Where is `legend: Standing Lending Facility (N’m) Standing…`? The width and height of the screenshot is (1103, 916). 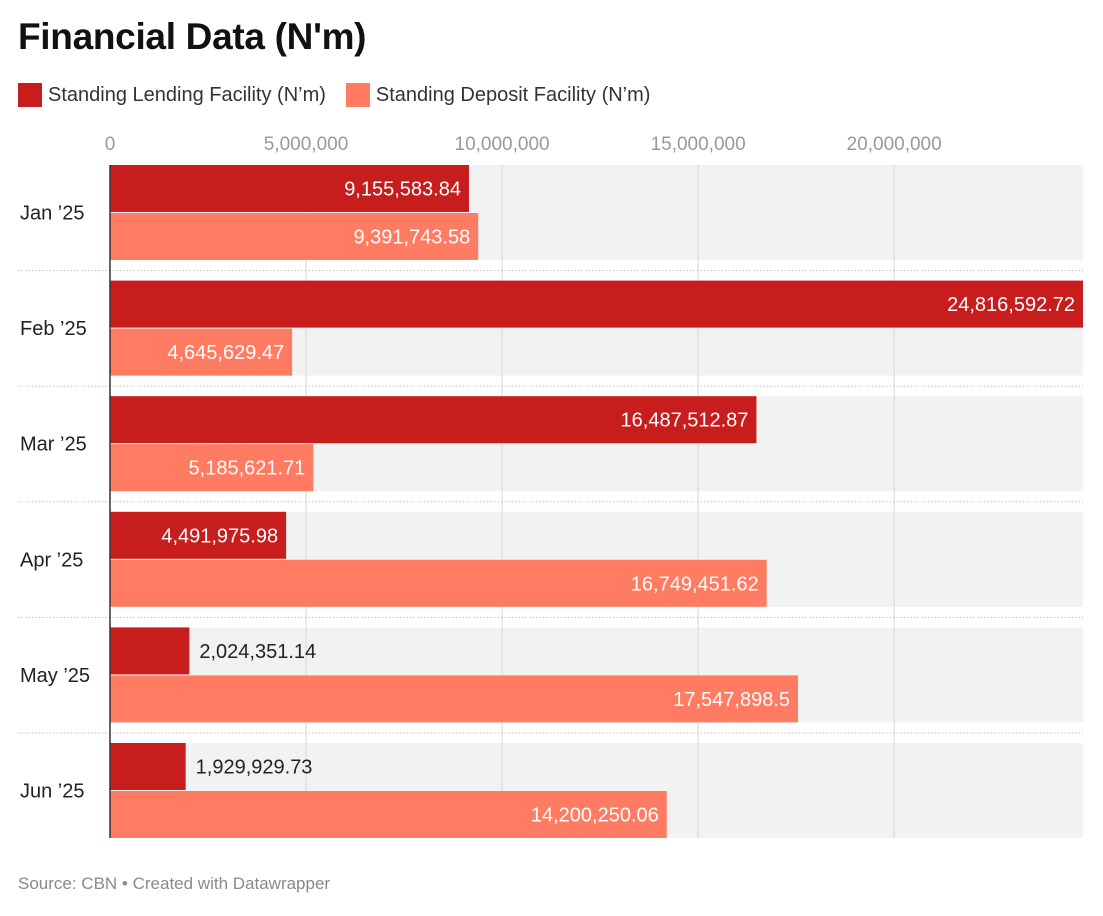
legend: Standing Lending Facility (N’m) Standing… is located at coordinates (344, 95).